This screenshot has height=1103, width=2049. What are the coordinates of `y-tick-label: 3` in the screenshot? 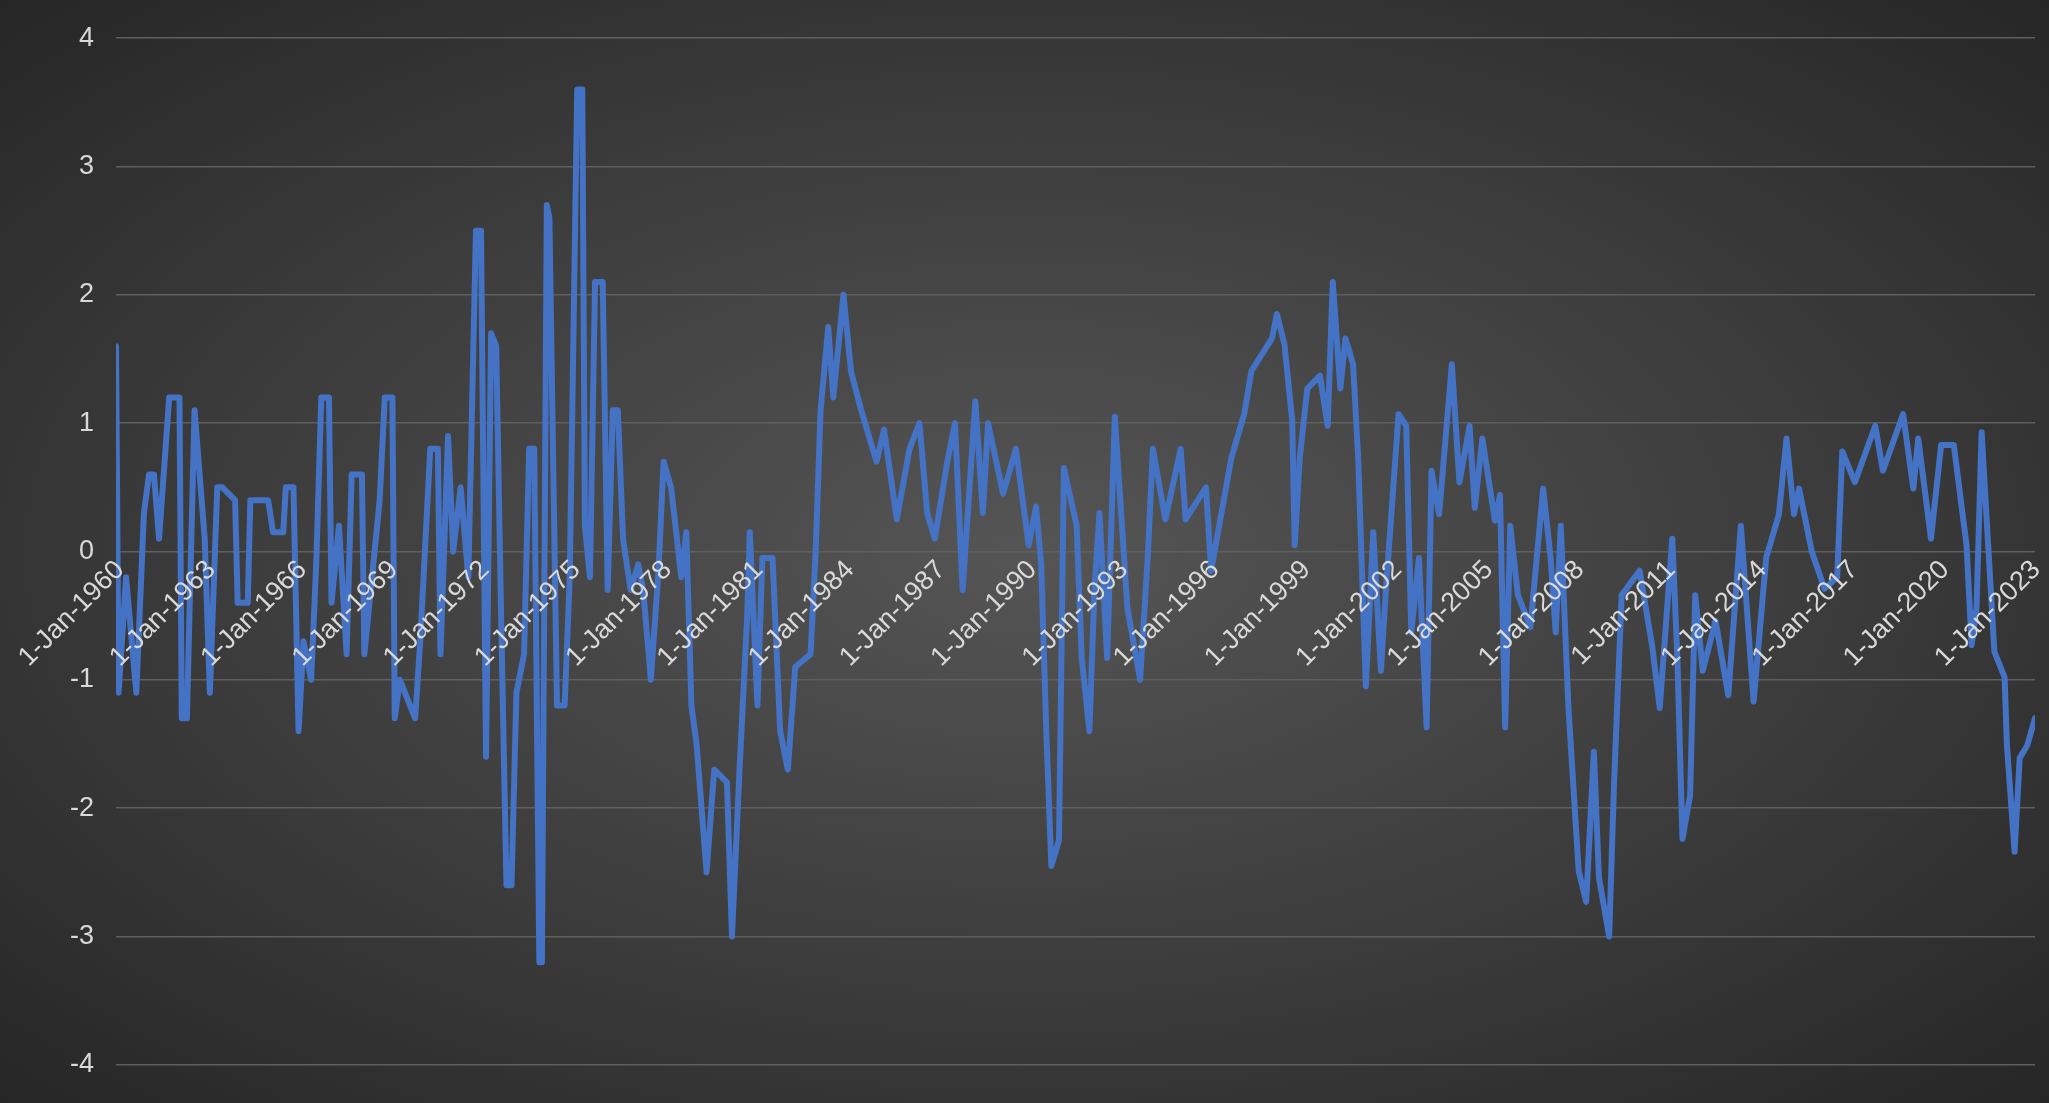 It's located at (86, 164).